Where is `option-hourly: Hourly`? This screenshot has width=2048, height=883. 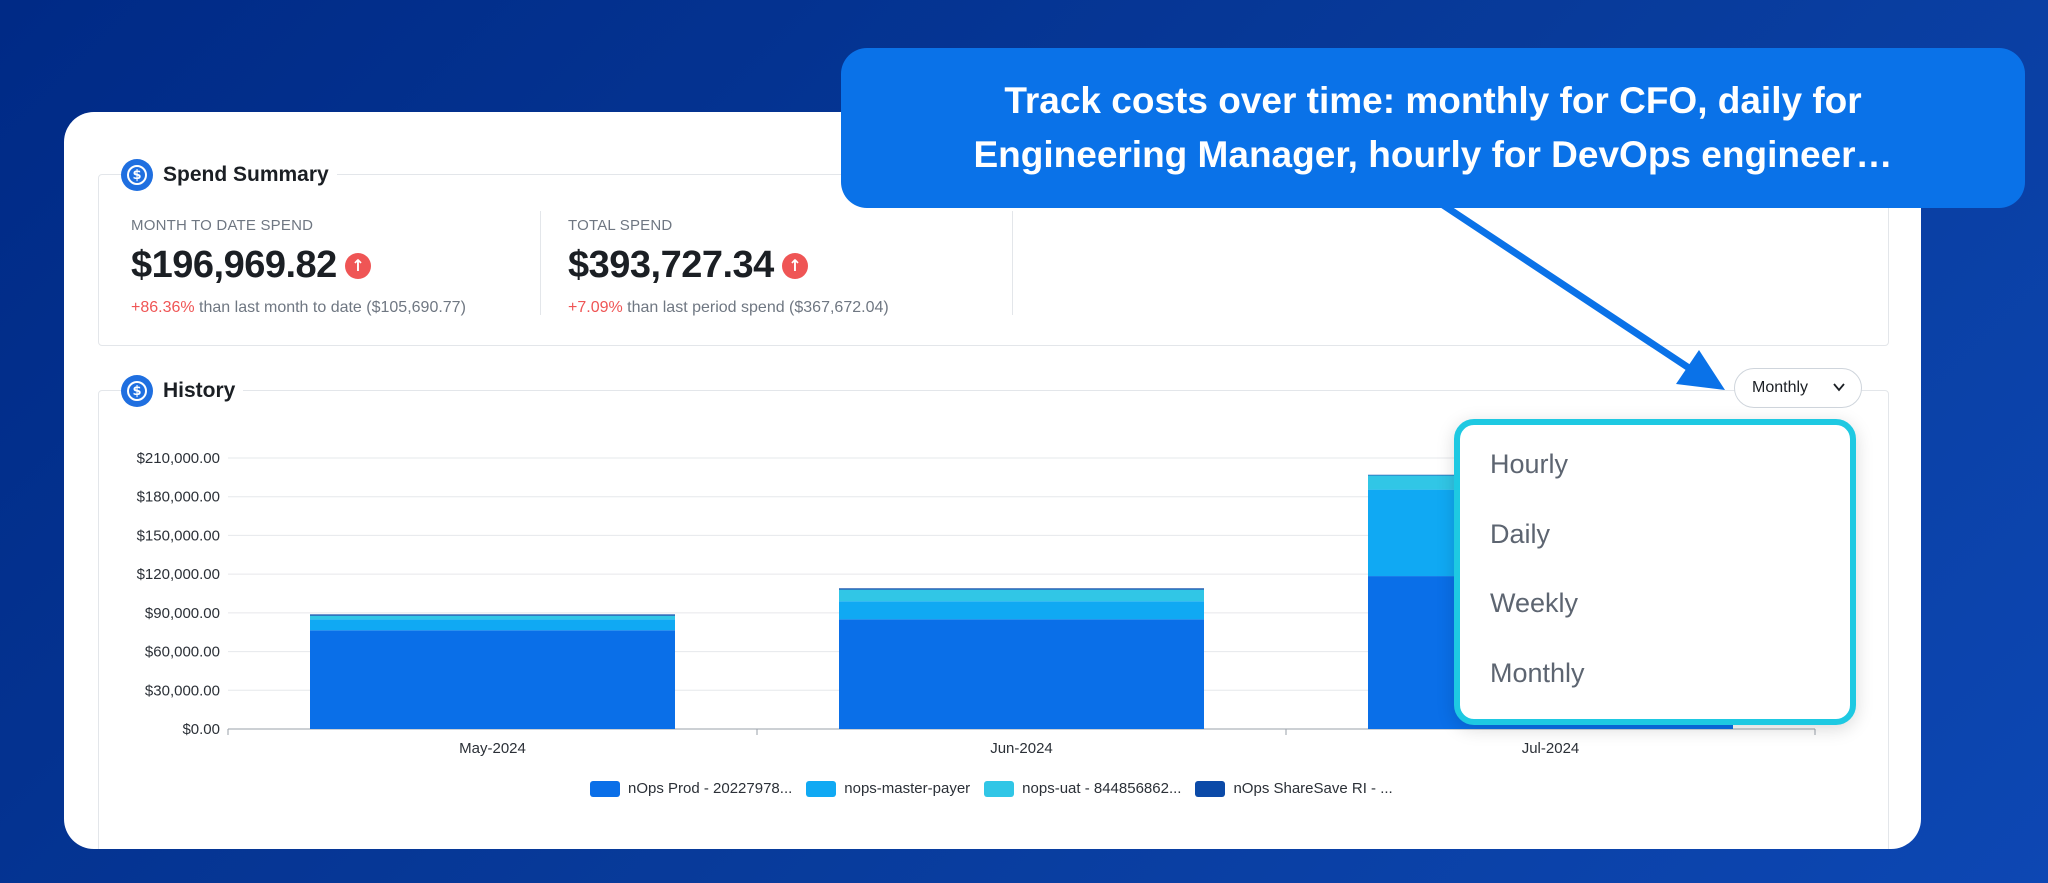 option-hourly: Hourly is located at coordinates (1529, 464).